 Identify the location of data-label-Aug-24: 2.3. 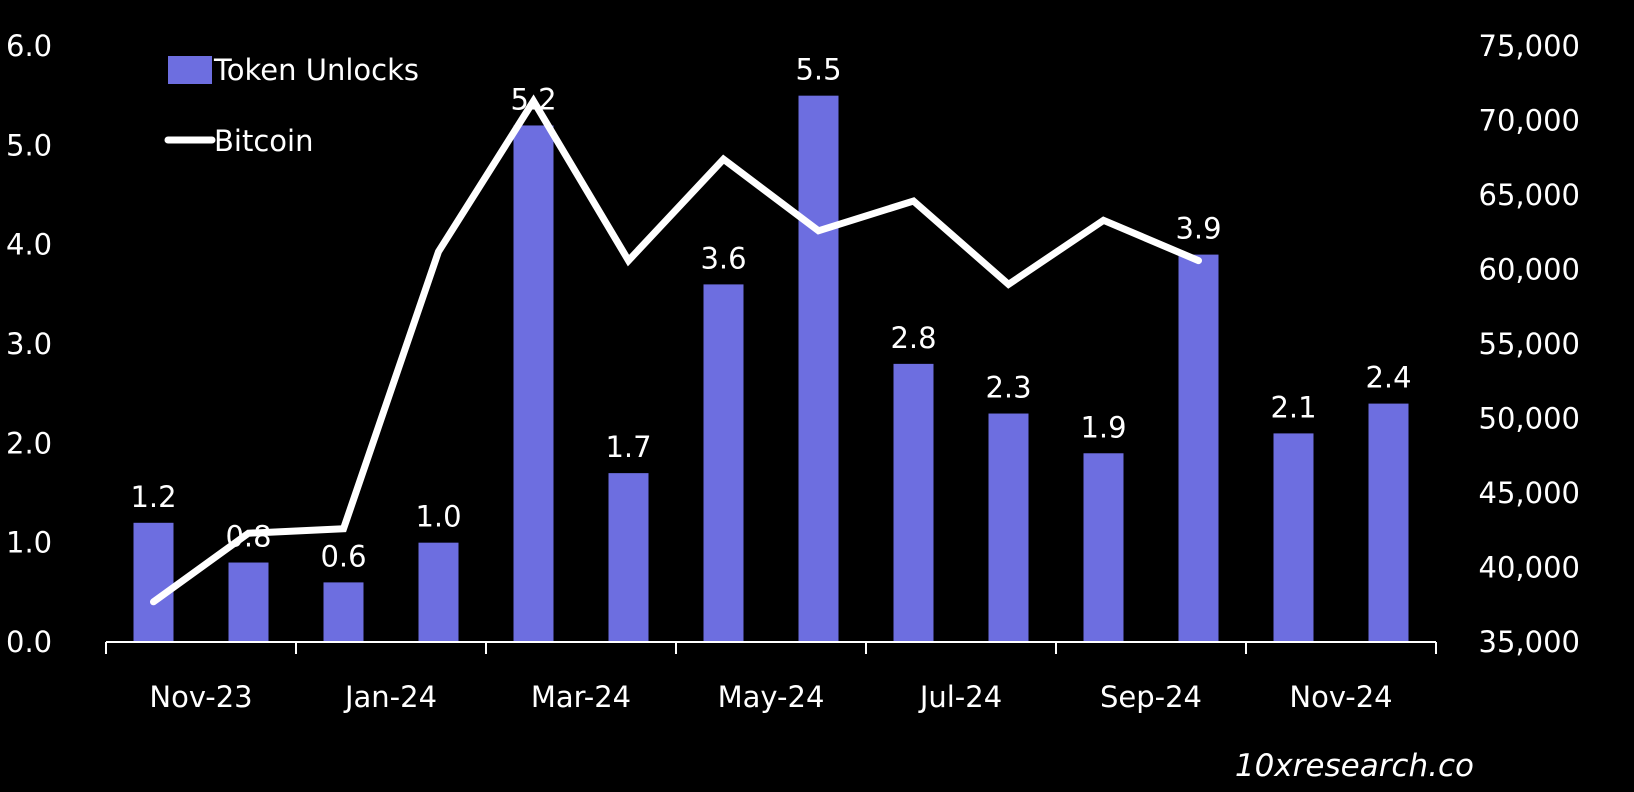
(1008, 388).